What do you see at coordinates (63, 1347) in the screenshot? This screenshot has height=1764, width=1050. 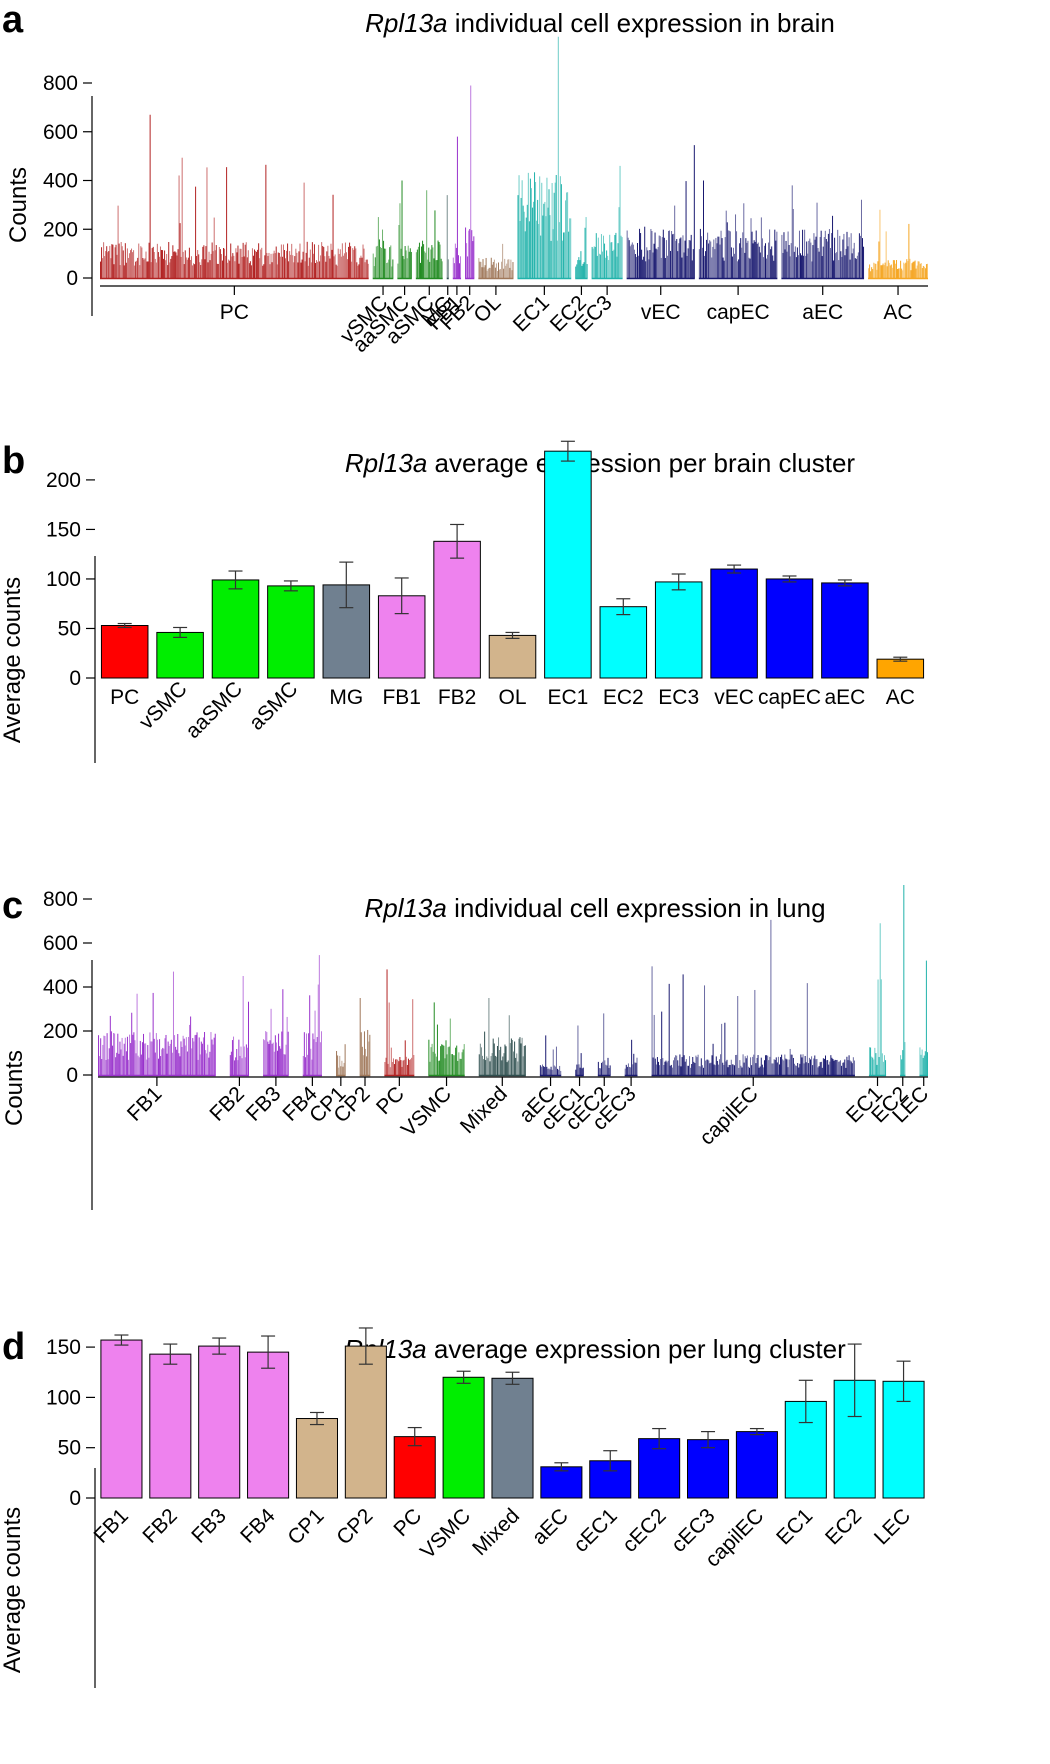 I see `panel-d-y-tick-label: 150` at bounding box center [63, 1347].